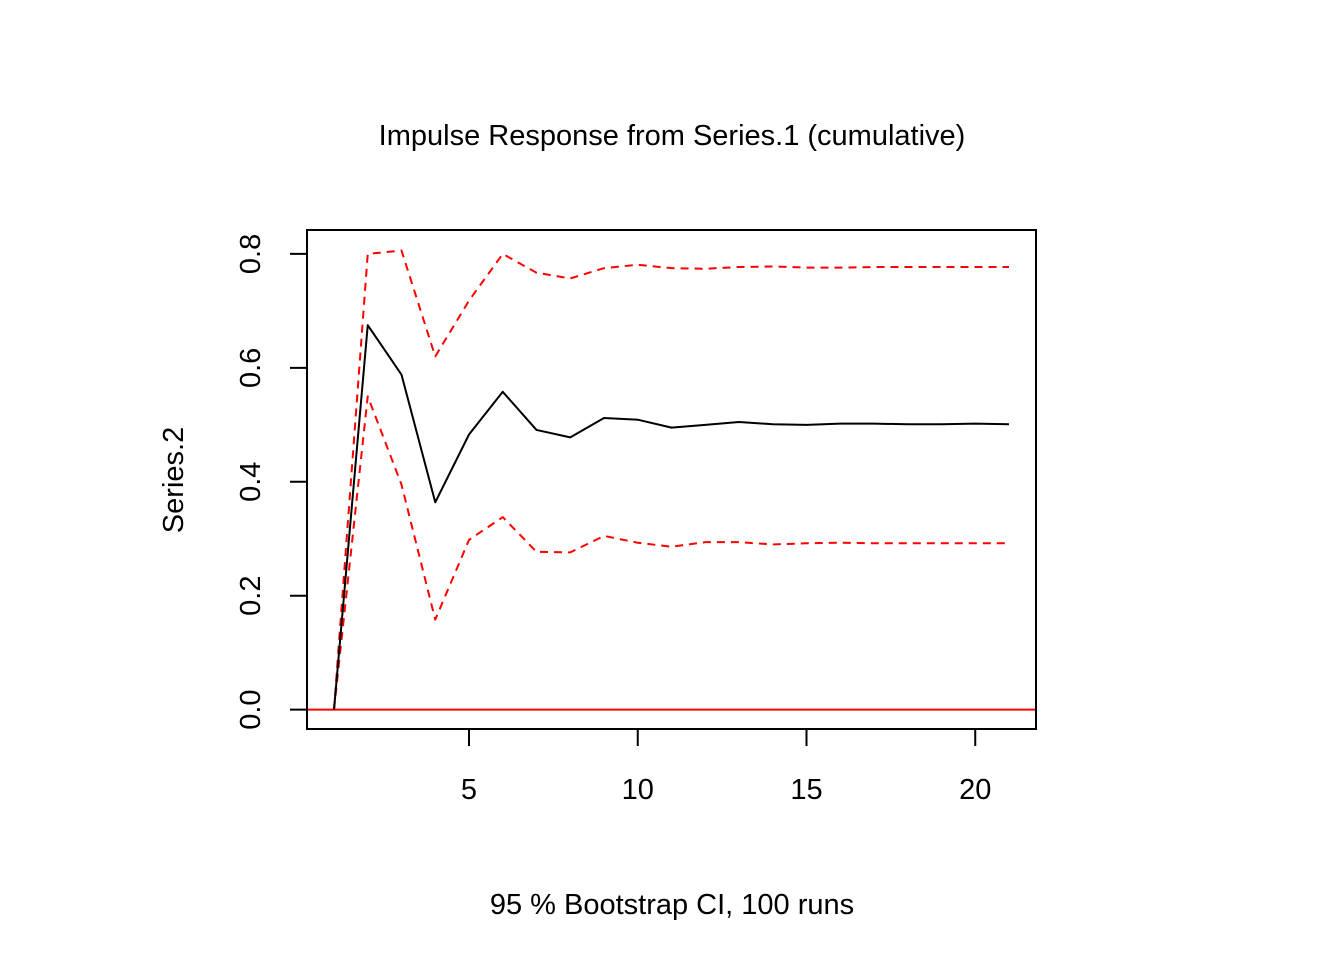 Image resolution: width=1344 pixels, height=965 pixels. Describe the element at coordinates (975, 790) in the screenshot. I see `x-tick-label: 20` at that location.